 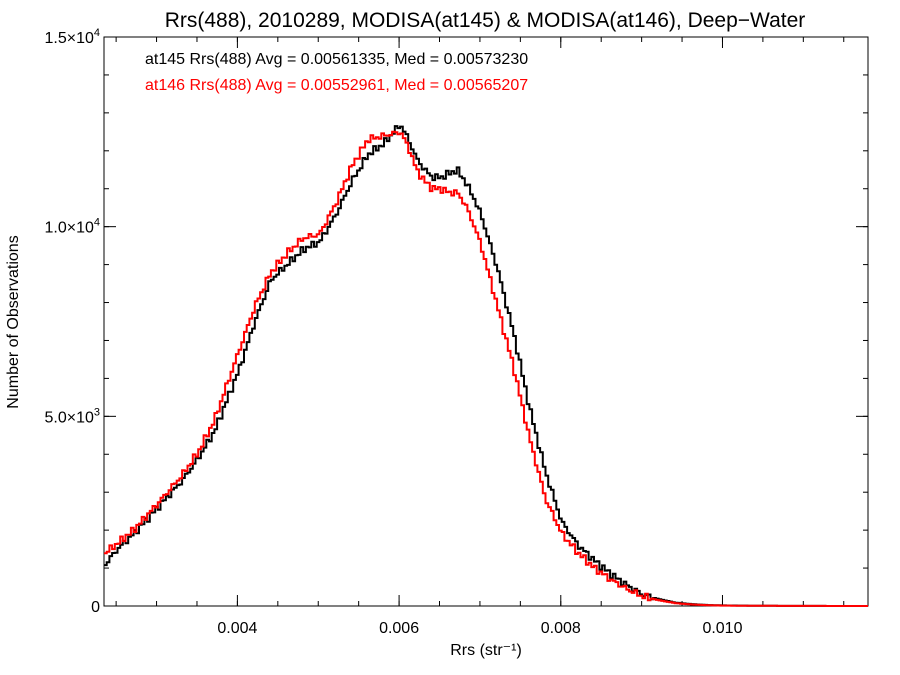 What do you see at coordinates (722, 628) in the screenshot?
I see `x-tick-label: 0.010` at bounding box center [722, 628].